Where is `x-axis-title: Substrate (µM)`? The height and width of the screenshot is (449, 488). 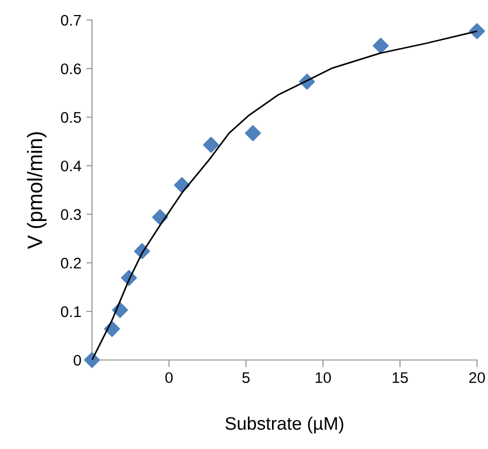 x-axis-title: Substrate (µM) is located at coordinates (284, 425).